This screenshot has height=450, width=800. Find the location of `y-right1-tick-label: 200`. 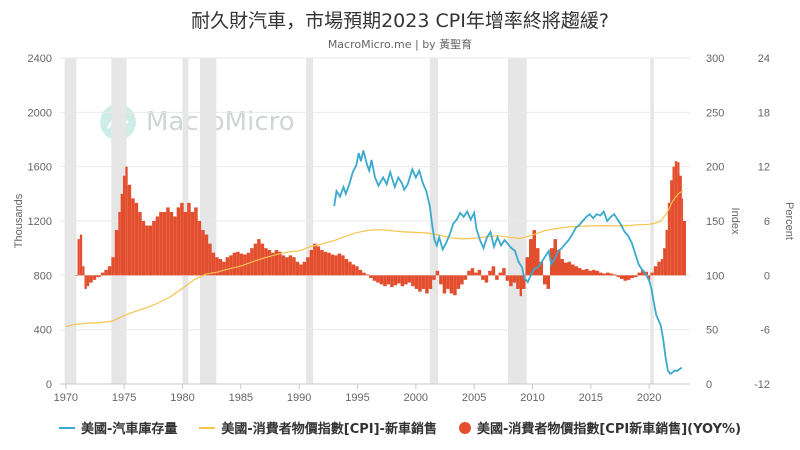

y-right1-tick-label: 200 is located at coordinates (715, 168).